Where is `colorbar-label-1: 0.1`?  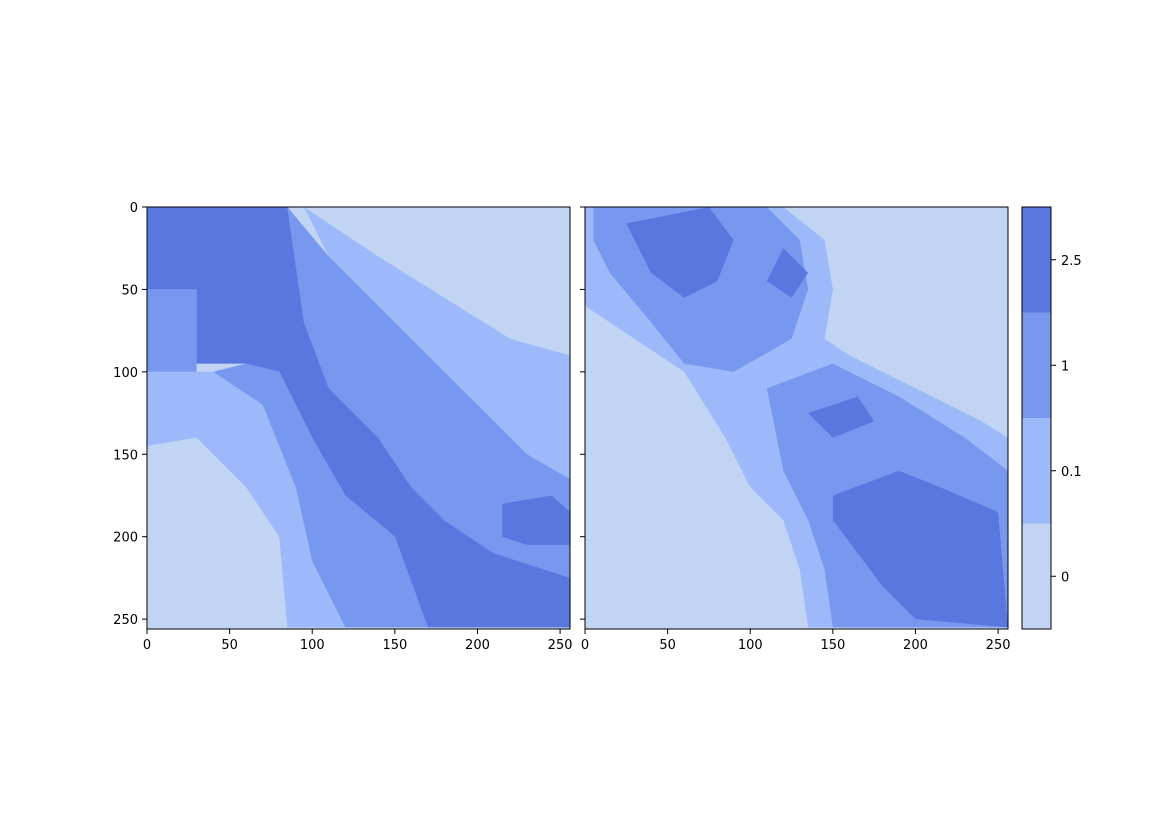 colorbar-label-1: 0.1 is located at coordinates (1071, 472).